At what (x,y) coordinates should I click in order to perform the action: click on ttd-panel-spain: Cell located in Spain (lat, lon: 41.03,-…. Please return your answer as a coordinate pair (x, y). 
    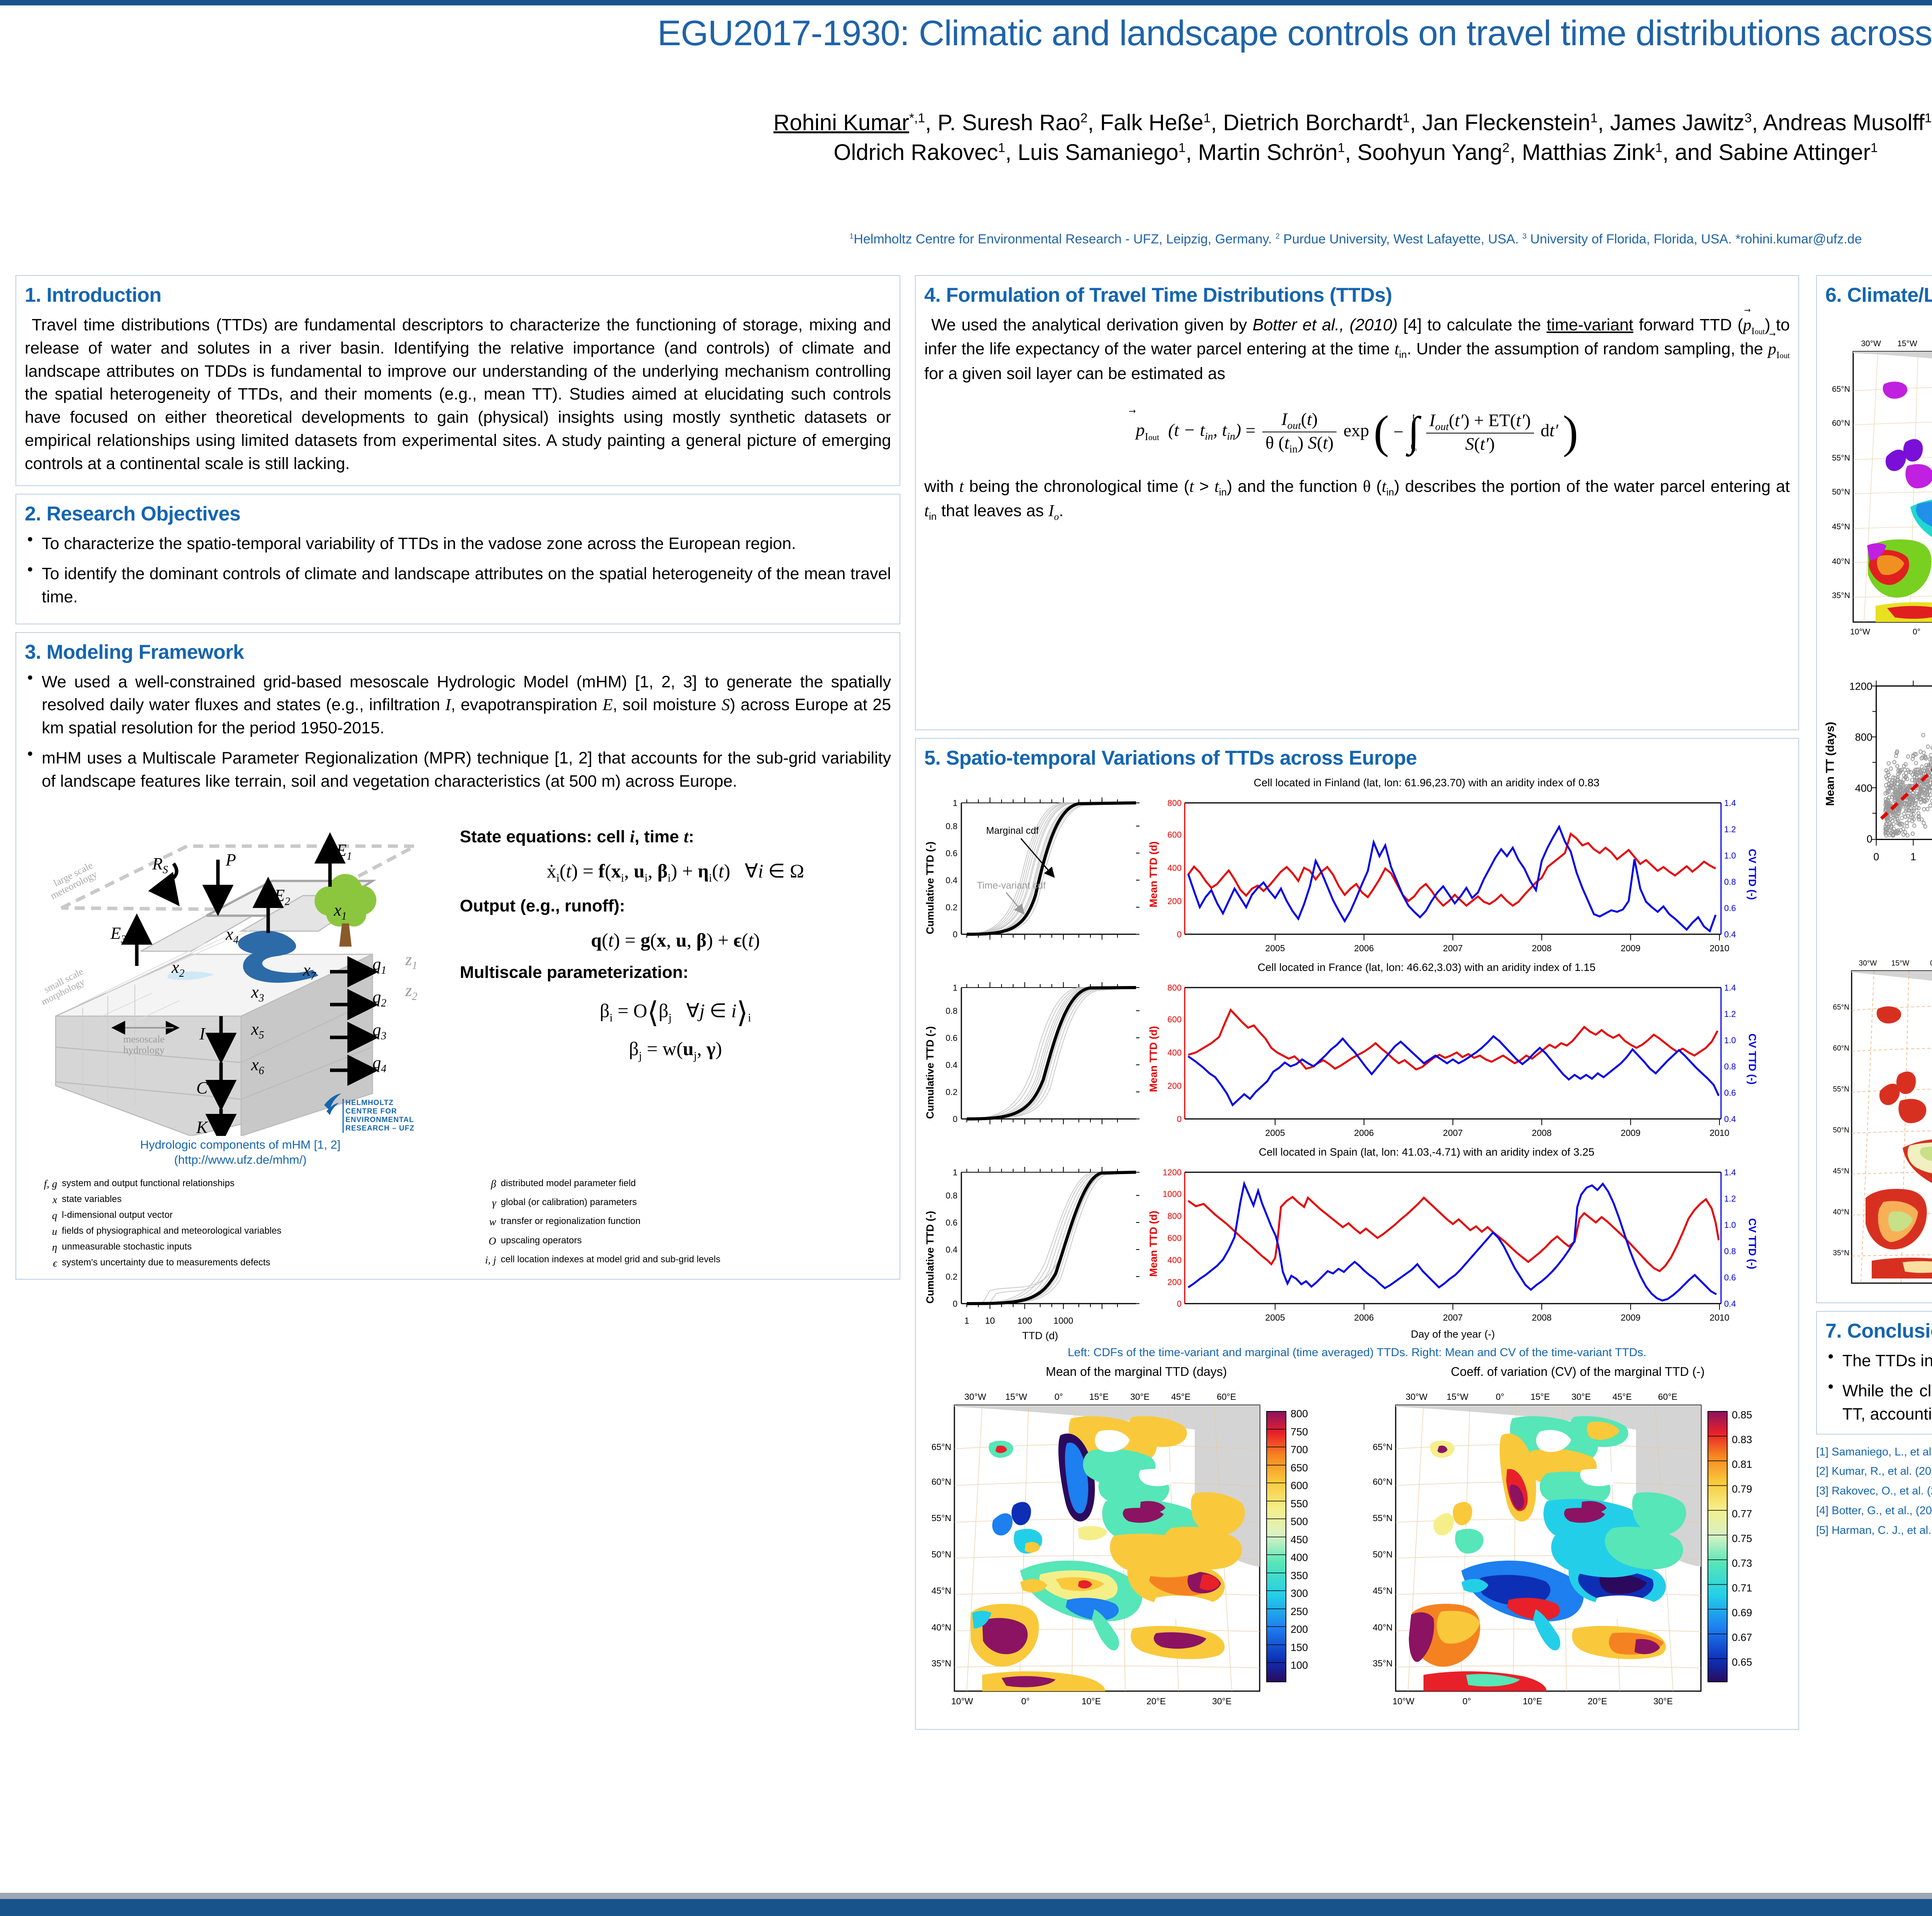
    Looking at the image, I should click on (1357, 1244).